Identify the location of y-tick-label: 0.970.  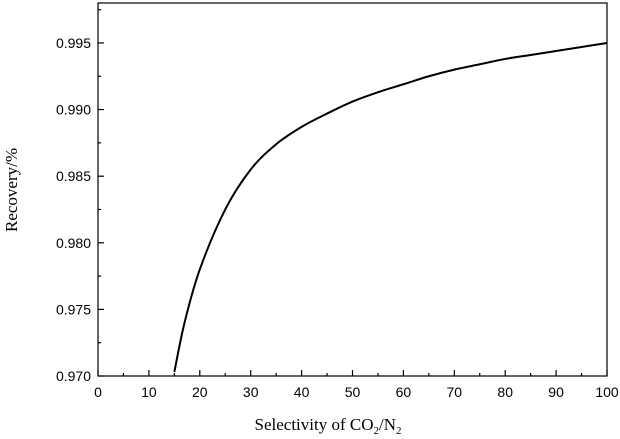
(73, 376).